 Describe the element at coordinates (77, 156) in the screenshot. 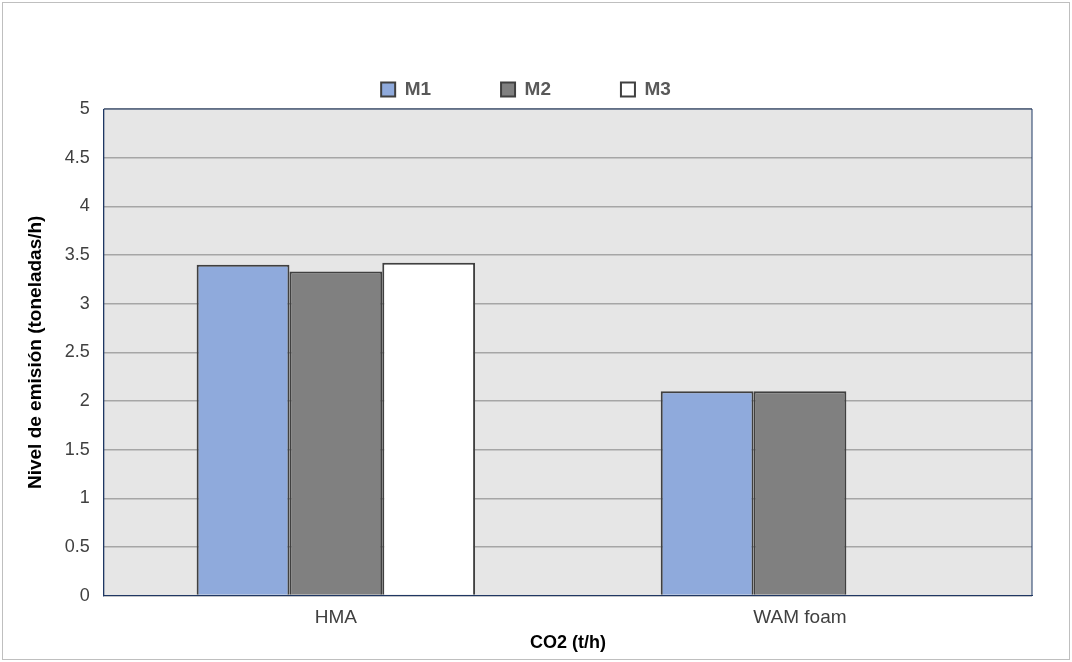

I see `y-tick-label: 4.5` at that location.